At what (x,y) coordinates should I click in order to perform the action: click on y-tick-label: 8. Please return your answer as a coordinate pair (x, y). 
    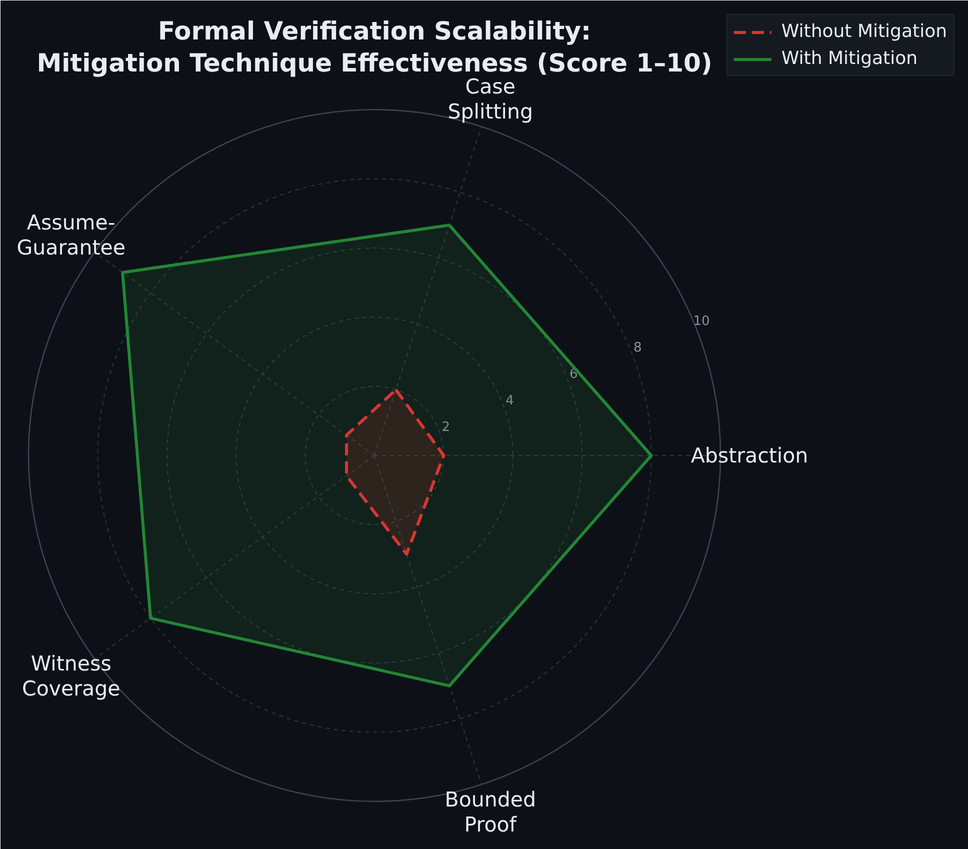
    Looking at the image, I should click on (637, 348).